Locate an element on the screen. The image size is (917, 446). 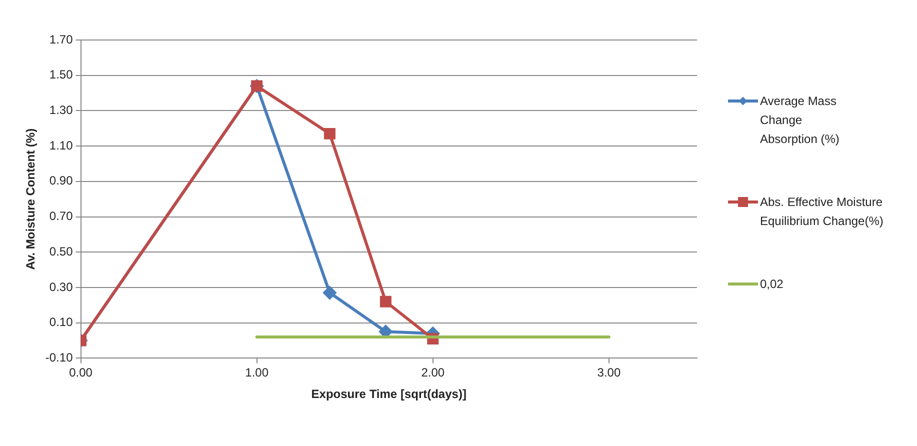
y-tick-label: 1.70 is located at coordinates (61, 39).